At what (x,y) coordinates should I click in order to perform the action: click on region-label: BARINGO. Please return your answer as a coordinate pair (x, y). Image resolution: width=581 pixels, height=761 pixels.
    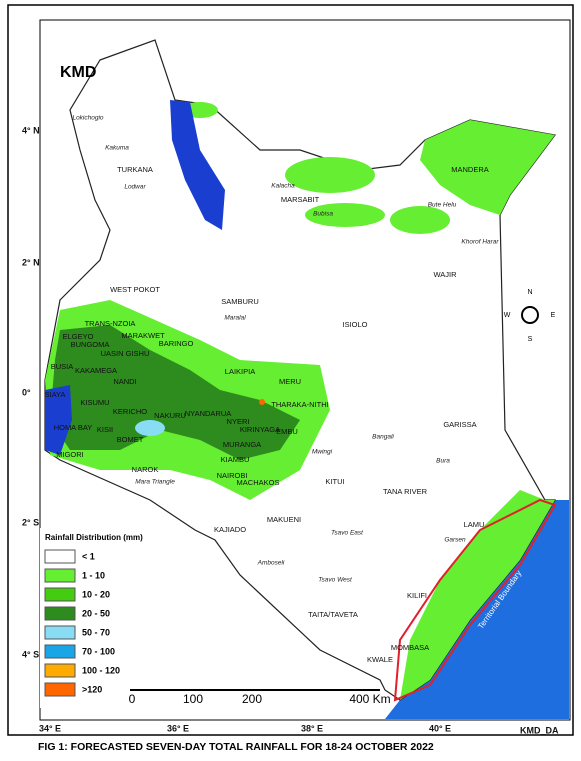
    Looking at the image, I should click on (176, 343).